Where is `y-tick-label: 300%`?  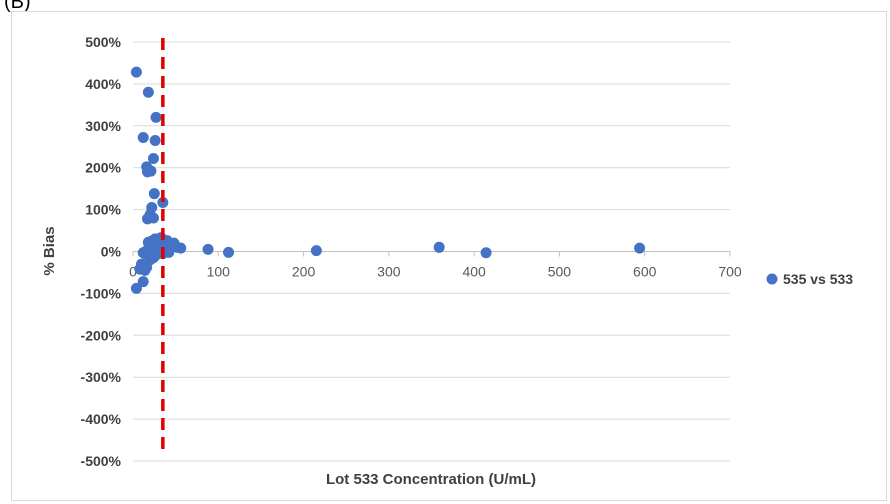
y-tick-label: 300% is located at coordinates (103, 126).